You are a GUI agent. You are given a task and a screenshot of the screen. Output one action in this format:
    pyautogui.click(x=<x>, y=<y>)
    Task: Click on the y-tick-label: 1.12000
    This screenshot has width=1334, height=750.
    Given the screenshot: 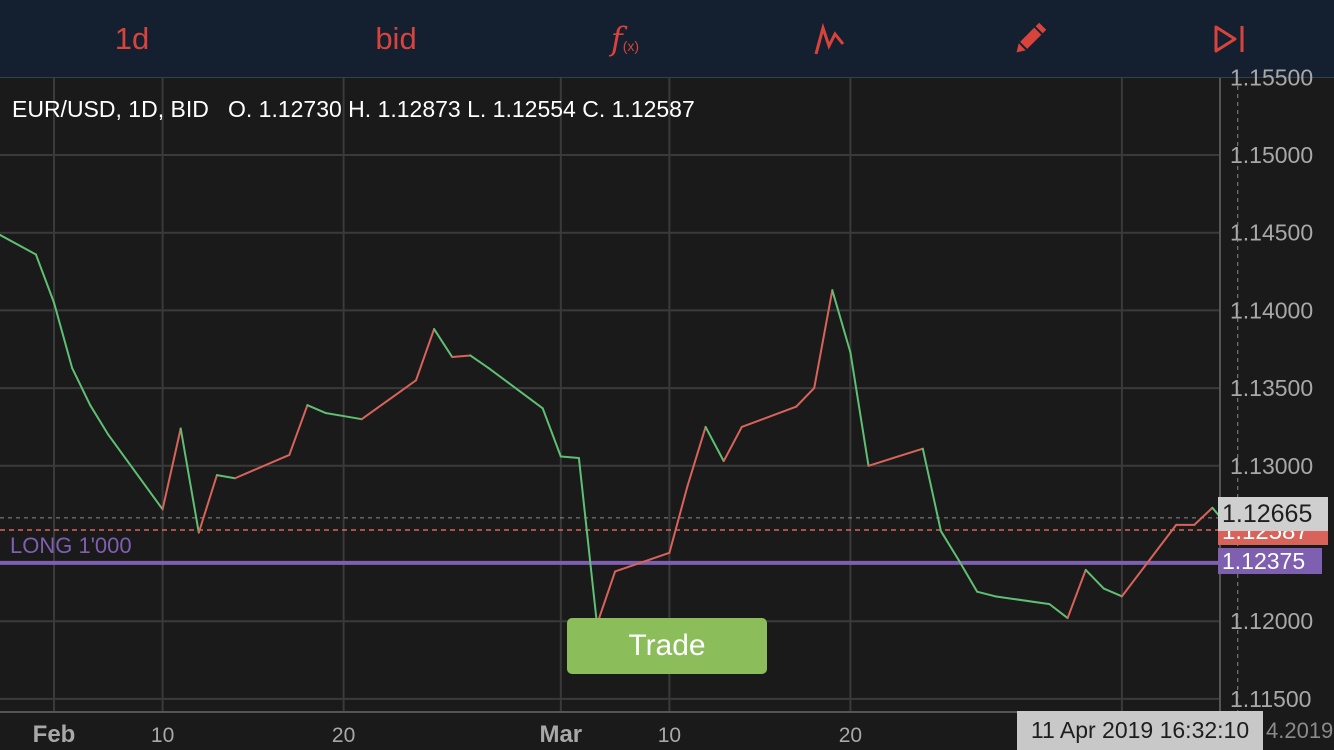 What is the action you would take?
    pyautogui.click(x=1271, y=621)
    